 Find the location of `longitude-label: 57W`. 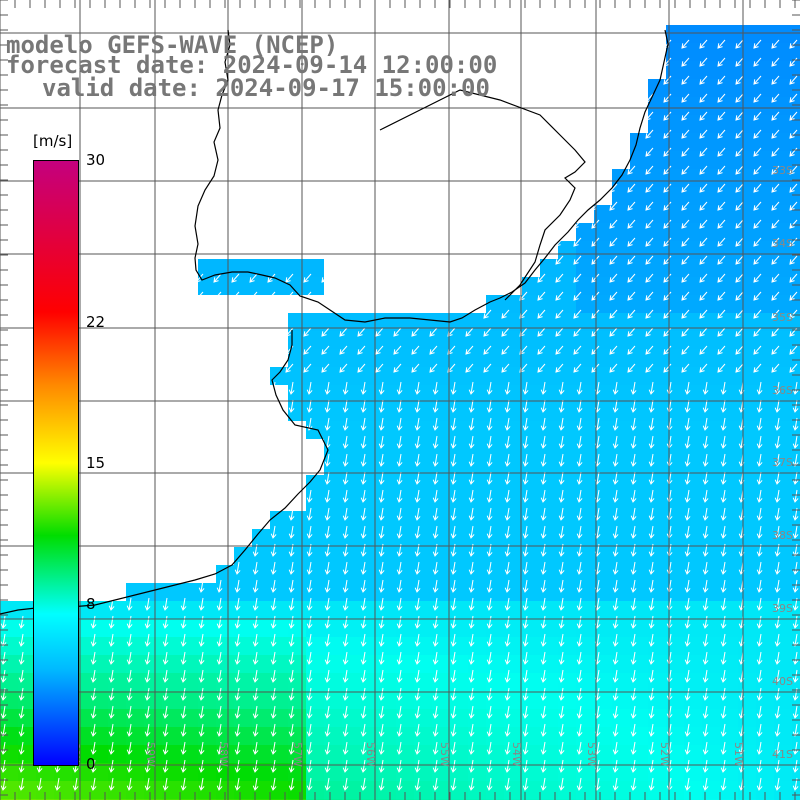

longitude-label: 57W is located at coordinates (297, 754).